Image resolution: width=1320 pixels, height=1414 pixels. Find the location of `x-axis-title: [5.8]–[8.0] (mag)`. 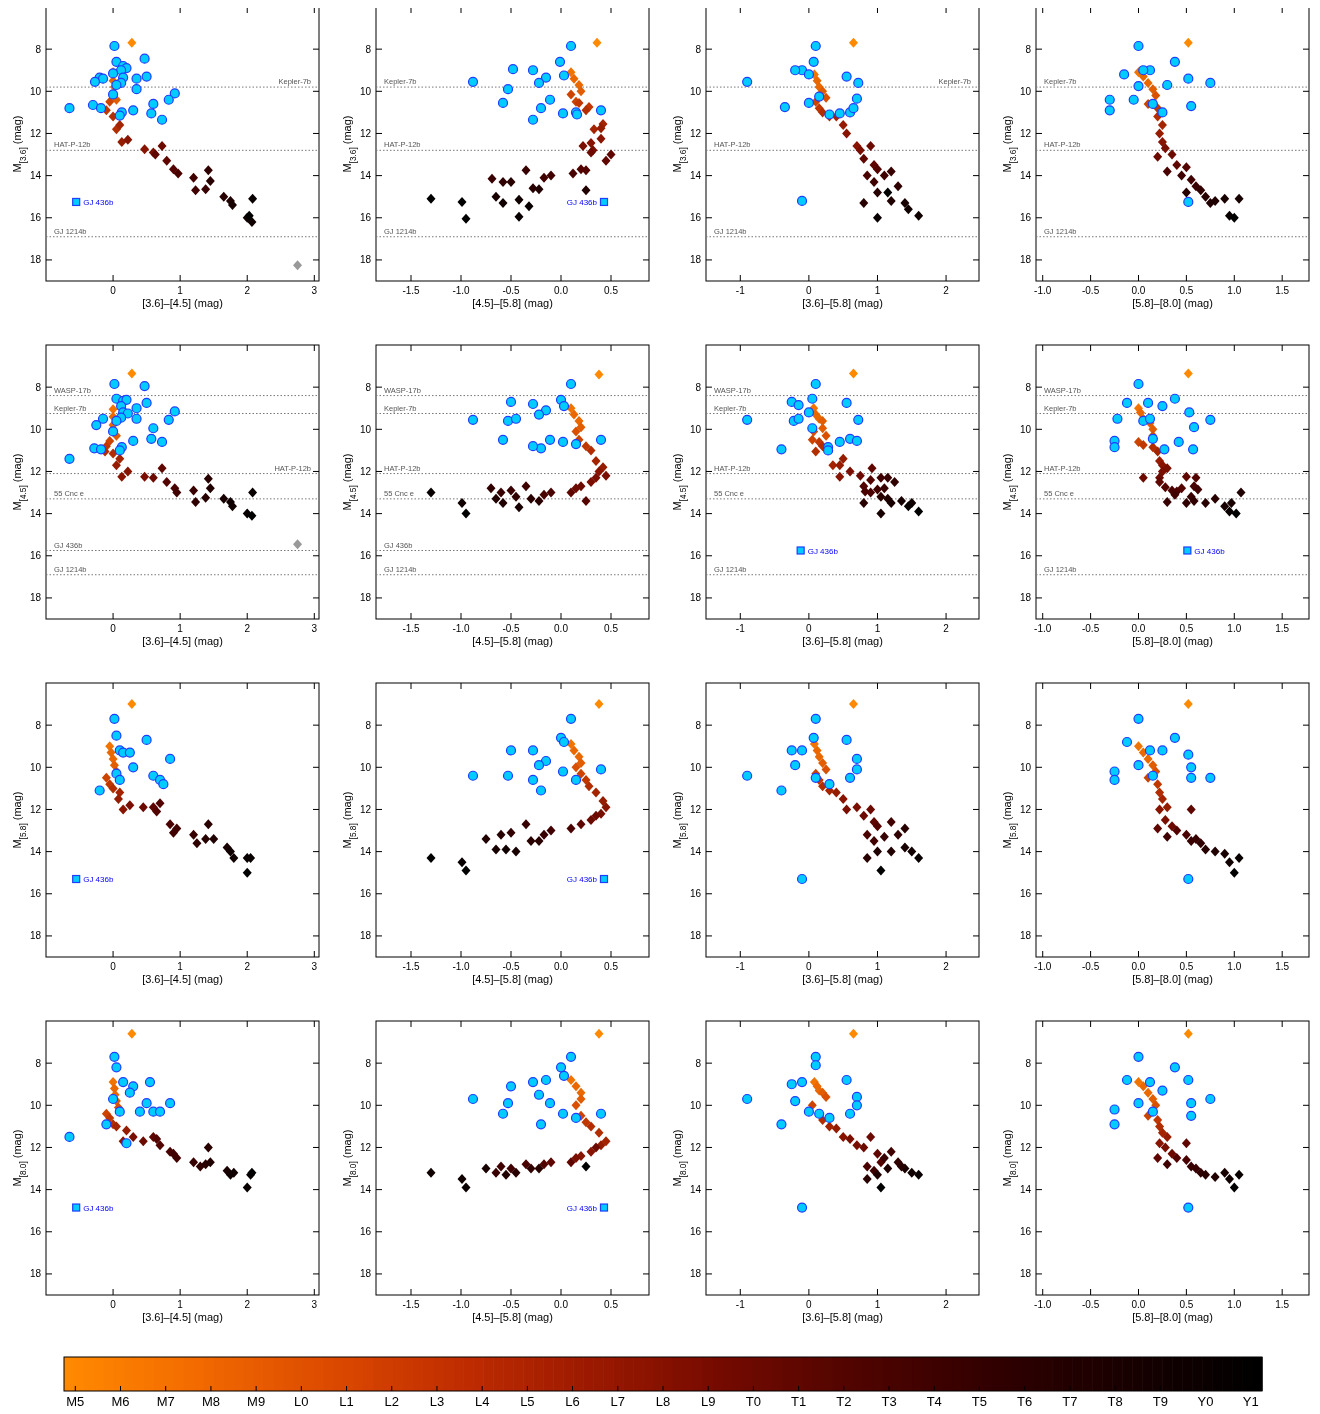

x-axis-title: [5.8]–[8.0] (mag) is located at coordinates (1172, 1317).